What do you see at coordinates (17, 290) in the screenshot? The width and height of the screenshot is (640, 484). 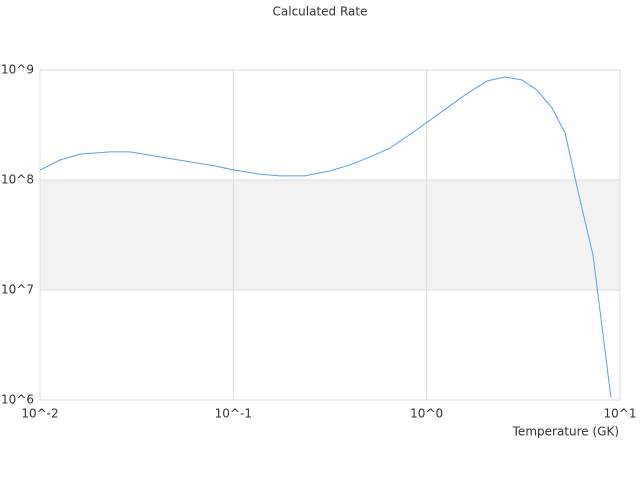 I see `y-tick-label: 10^7` at bounding box center [17, 290].